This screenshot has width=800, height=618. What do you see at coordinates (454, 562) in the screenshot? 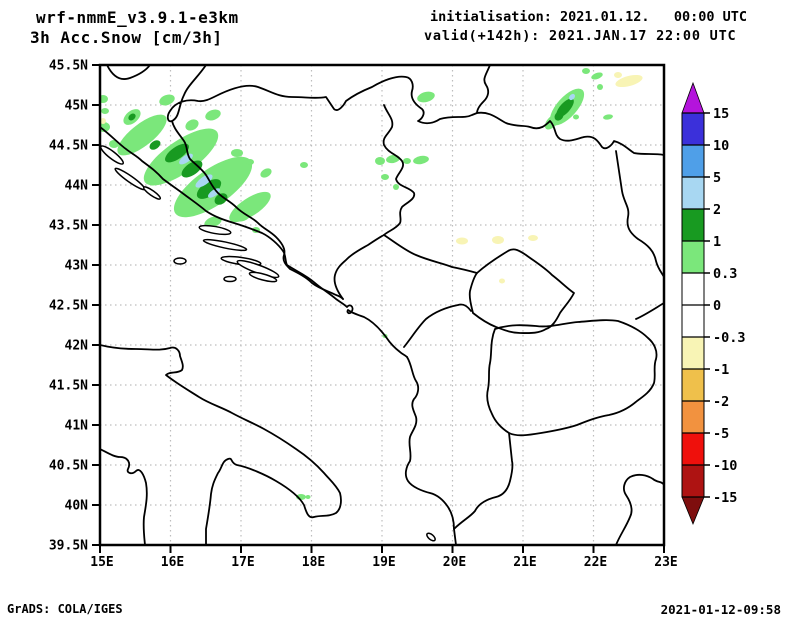
I see `lon-tick-label: 20E` at bounding box center [454, 562].